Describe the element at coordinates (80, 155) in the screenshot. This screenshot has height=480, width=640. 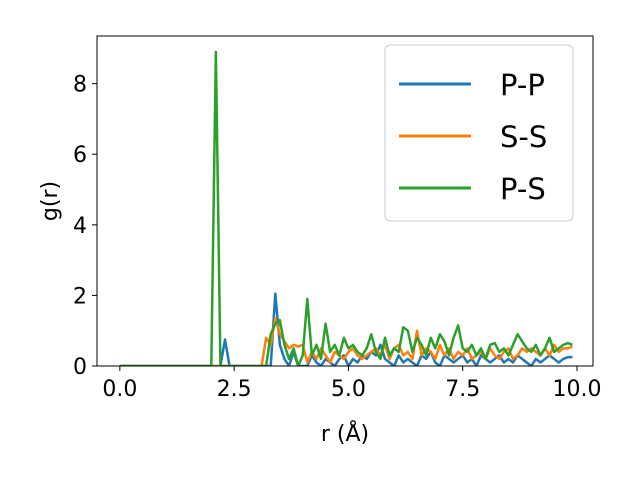
I see `y-tick-label: 6` at that location.